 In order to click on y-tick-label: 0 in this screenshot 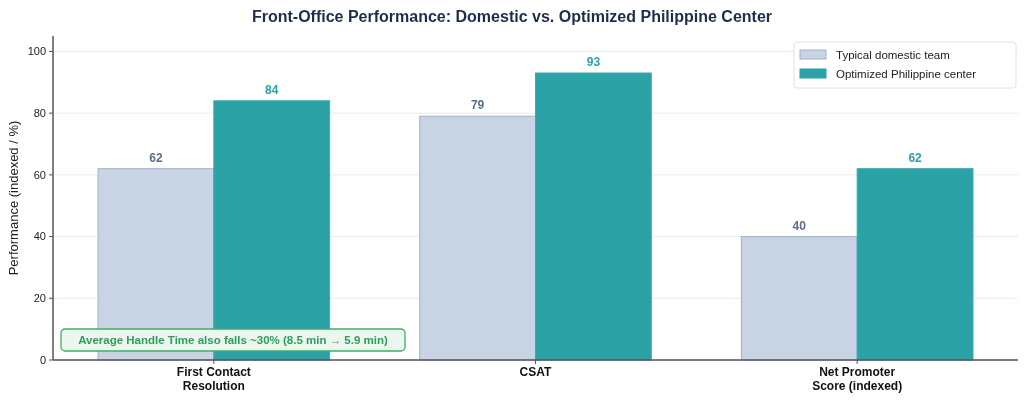, I will do `click(42, 359)`.